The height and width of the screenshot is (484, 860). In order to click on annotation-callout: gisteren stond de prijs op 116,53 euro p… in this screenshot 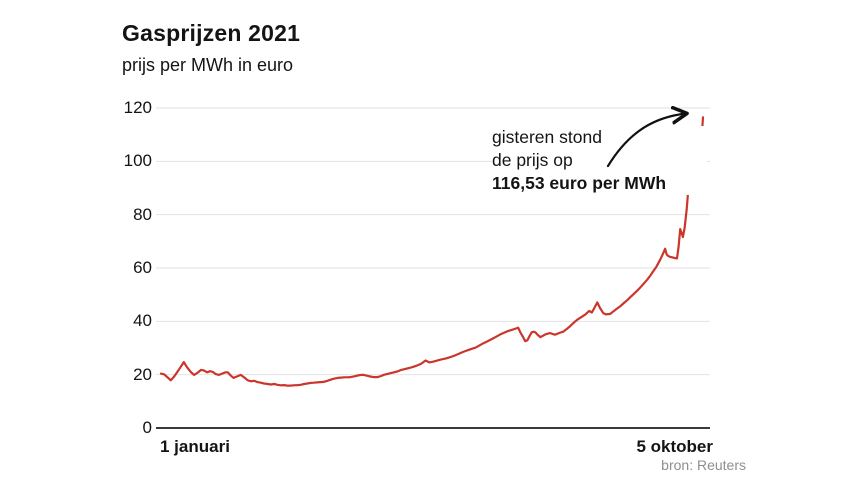, I will do `click(599, 160)`.